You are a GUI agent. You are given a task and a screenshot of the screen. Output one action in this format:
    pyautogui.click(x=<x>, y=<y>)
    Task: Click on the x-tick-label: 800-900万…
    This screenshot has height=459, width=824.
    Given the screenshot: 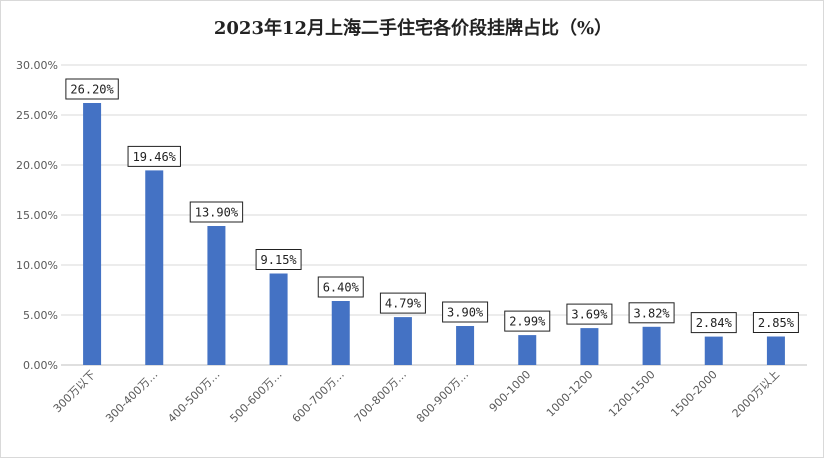 What is the action you would take?
    pyautogui.click(x=442, y=396)
    